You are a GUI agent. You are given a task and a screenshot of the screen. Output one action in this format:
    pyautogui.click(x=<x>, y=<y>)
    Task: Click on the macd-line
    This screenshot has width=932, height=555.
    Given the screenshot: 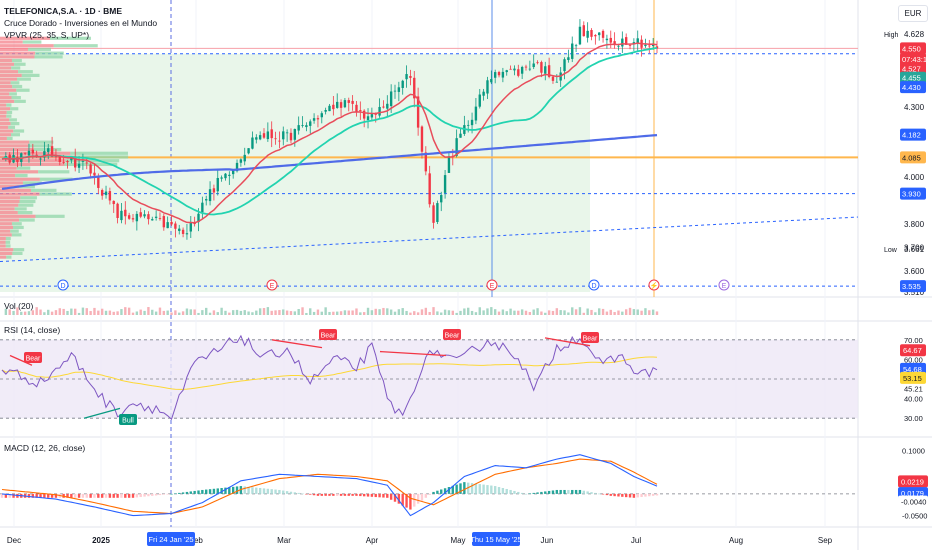 What is the action you would take?
    pyautogui.click(x=329, y=485)
    